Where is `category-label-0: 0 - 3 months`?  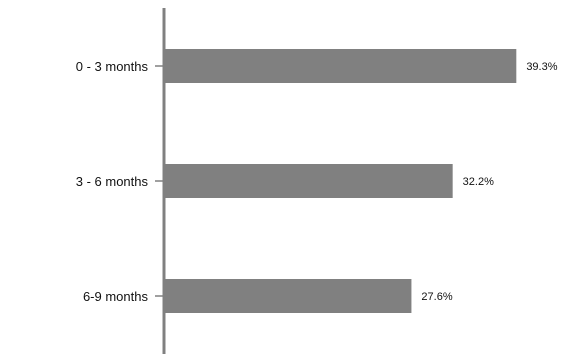
category-label-0: 0 - 3 months is located at coordinates (112, 66).